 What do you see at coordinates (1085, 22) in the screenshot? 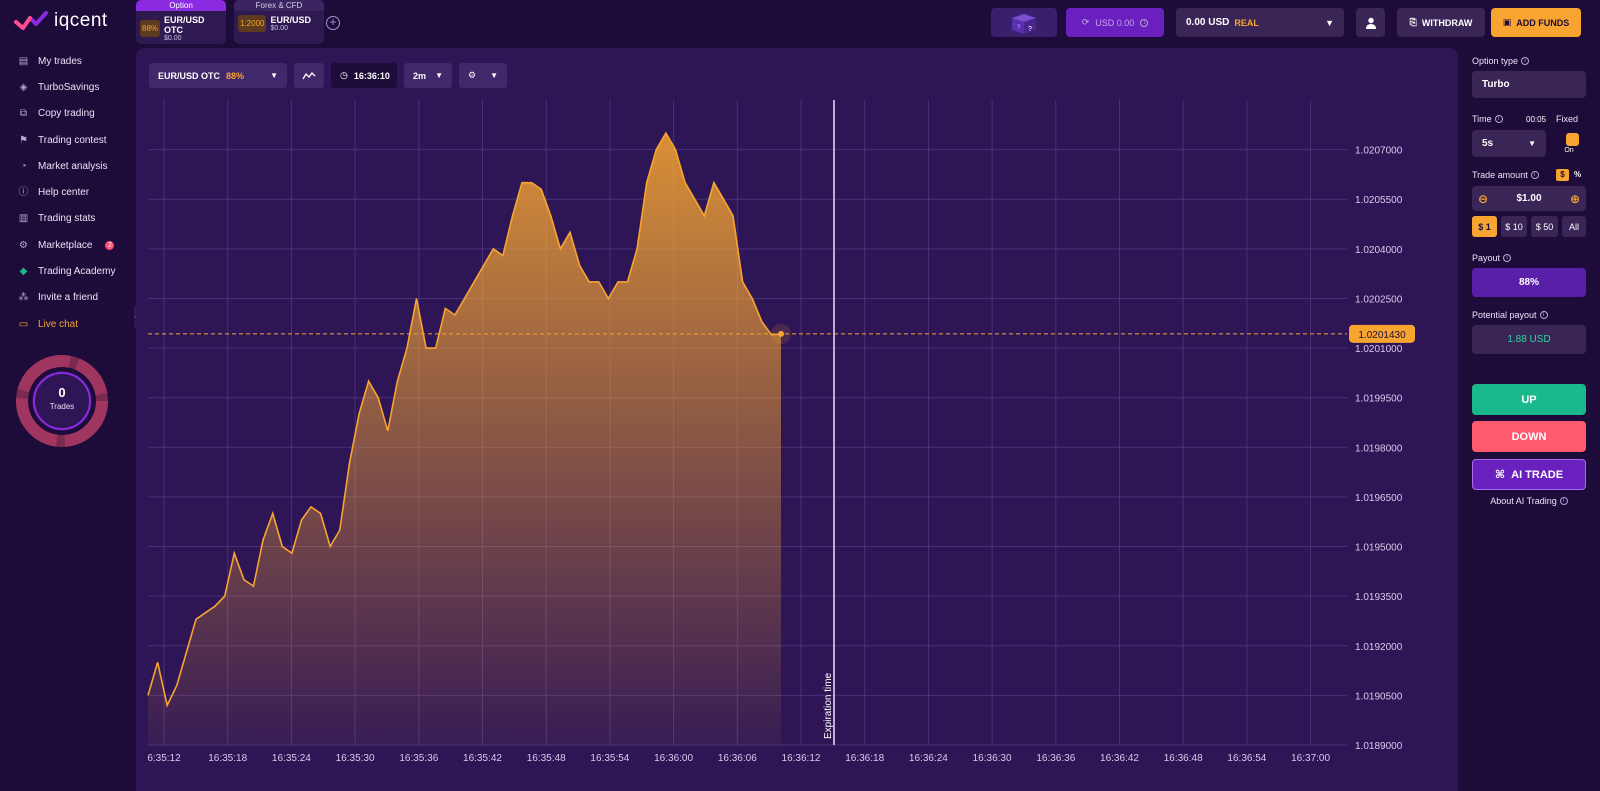
I see `refresh-icon: ⟳` at bounding box center [1085, 22].